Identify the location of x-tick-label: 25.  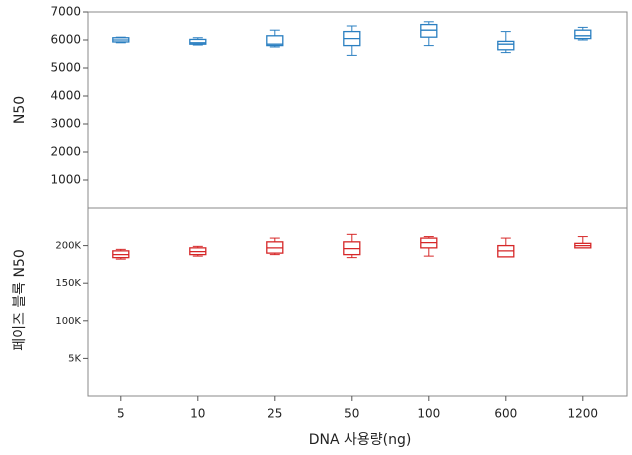
(274, 414).